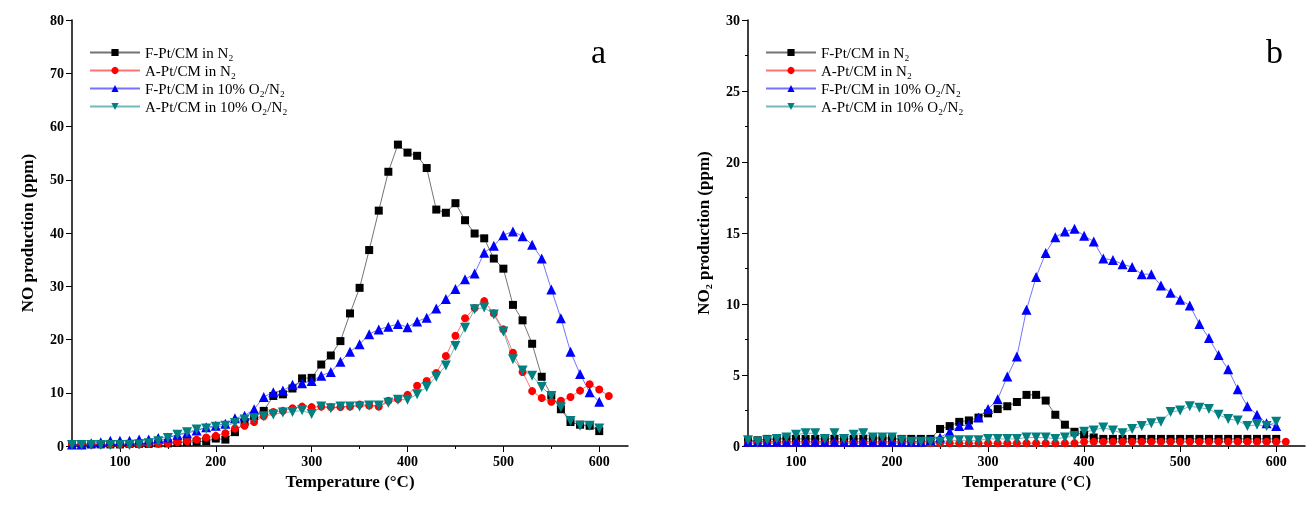  I want to click on annotation: b, so click(1274, 51).